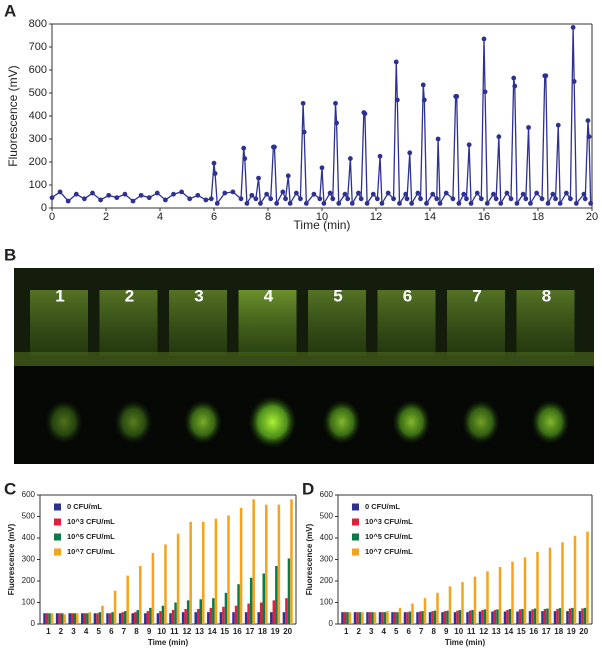 This screenshot has width=602, height=652. I want to click on y-tick-label: 300, so click(29, 559).